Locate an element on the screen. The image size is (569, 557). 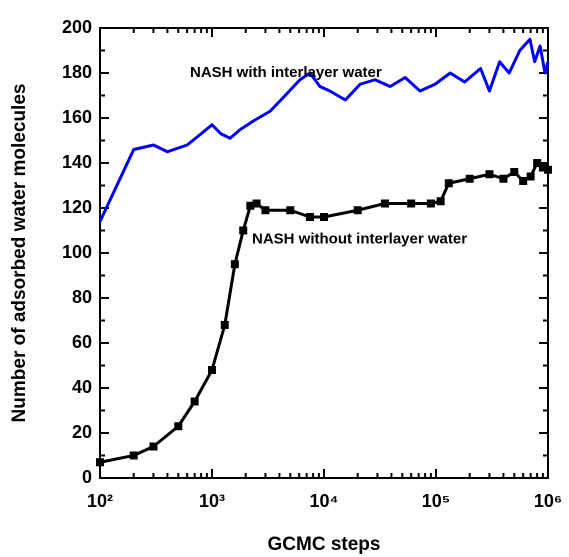
y-tick-label: 100 is located at coordinates (77, 252).